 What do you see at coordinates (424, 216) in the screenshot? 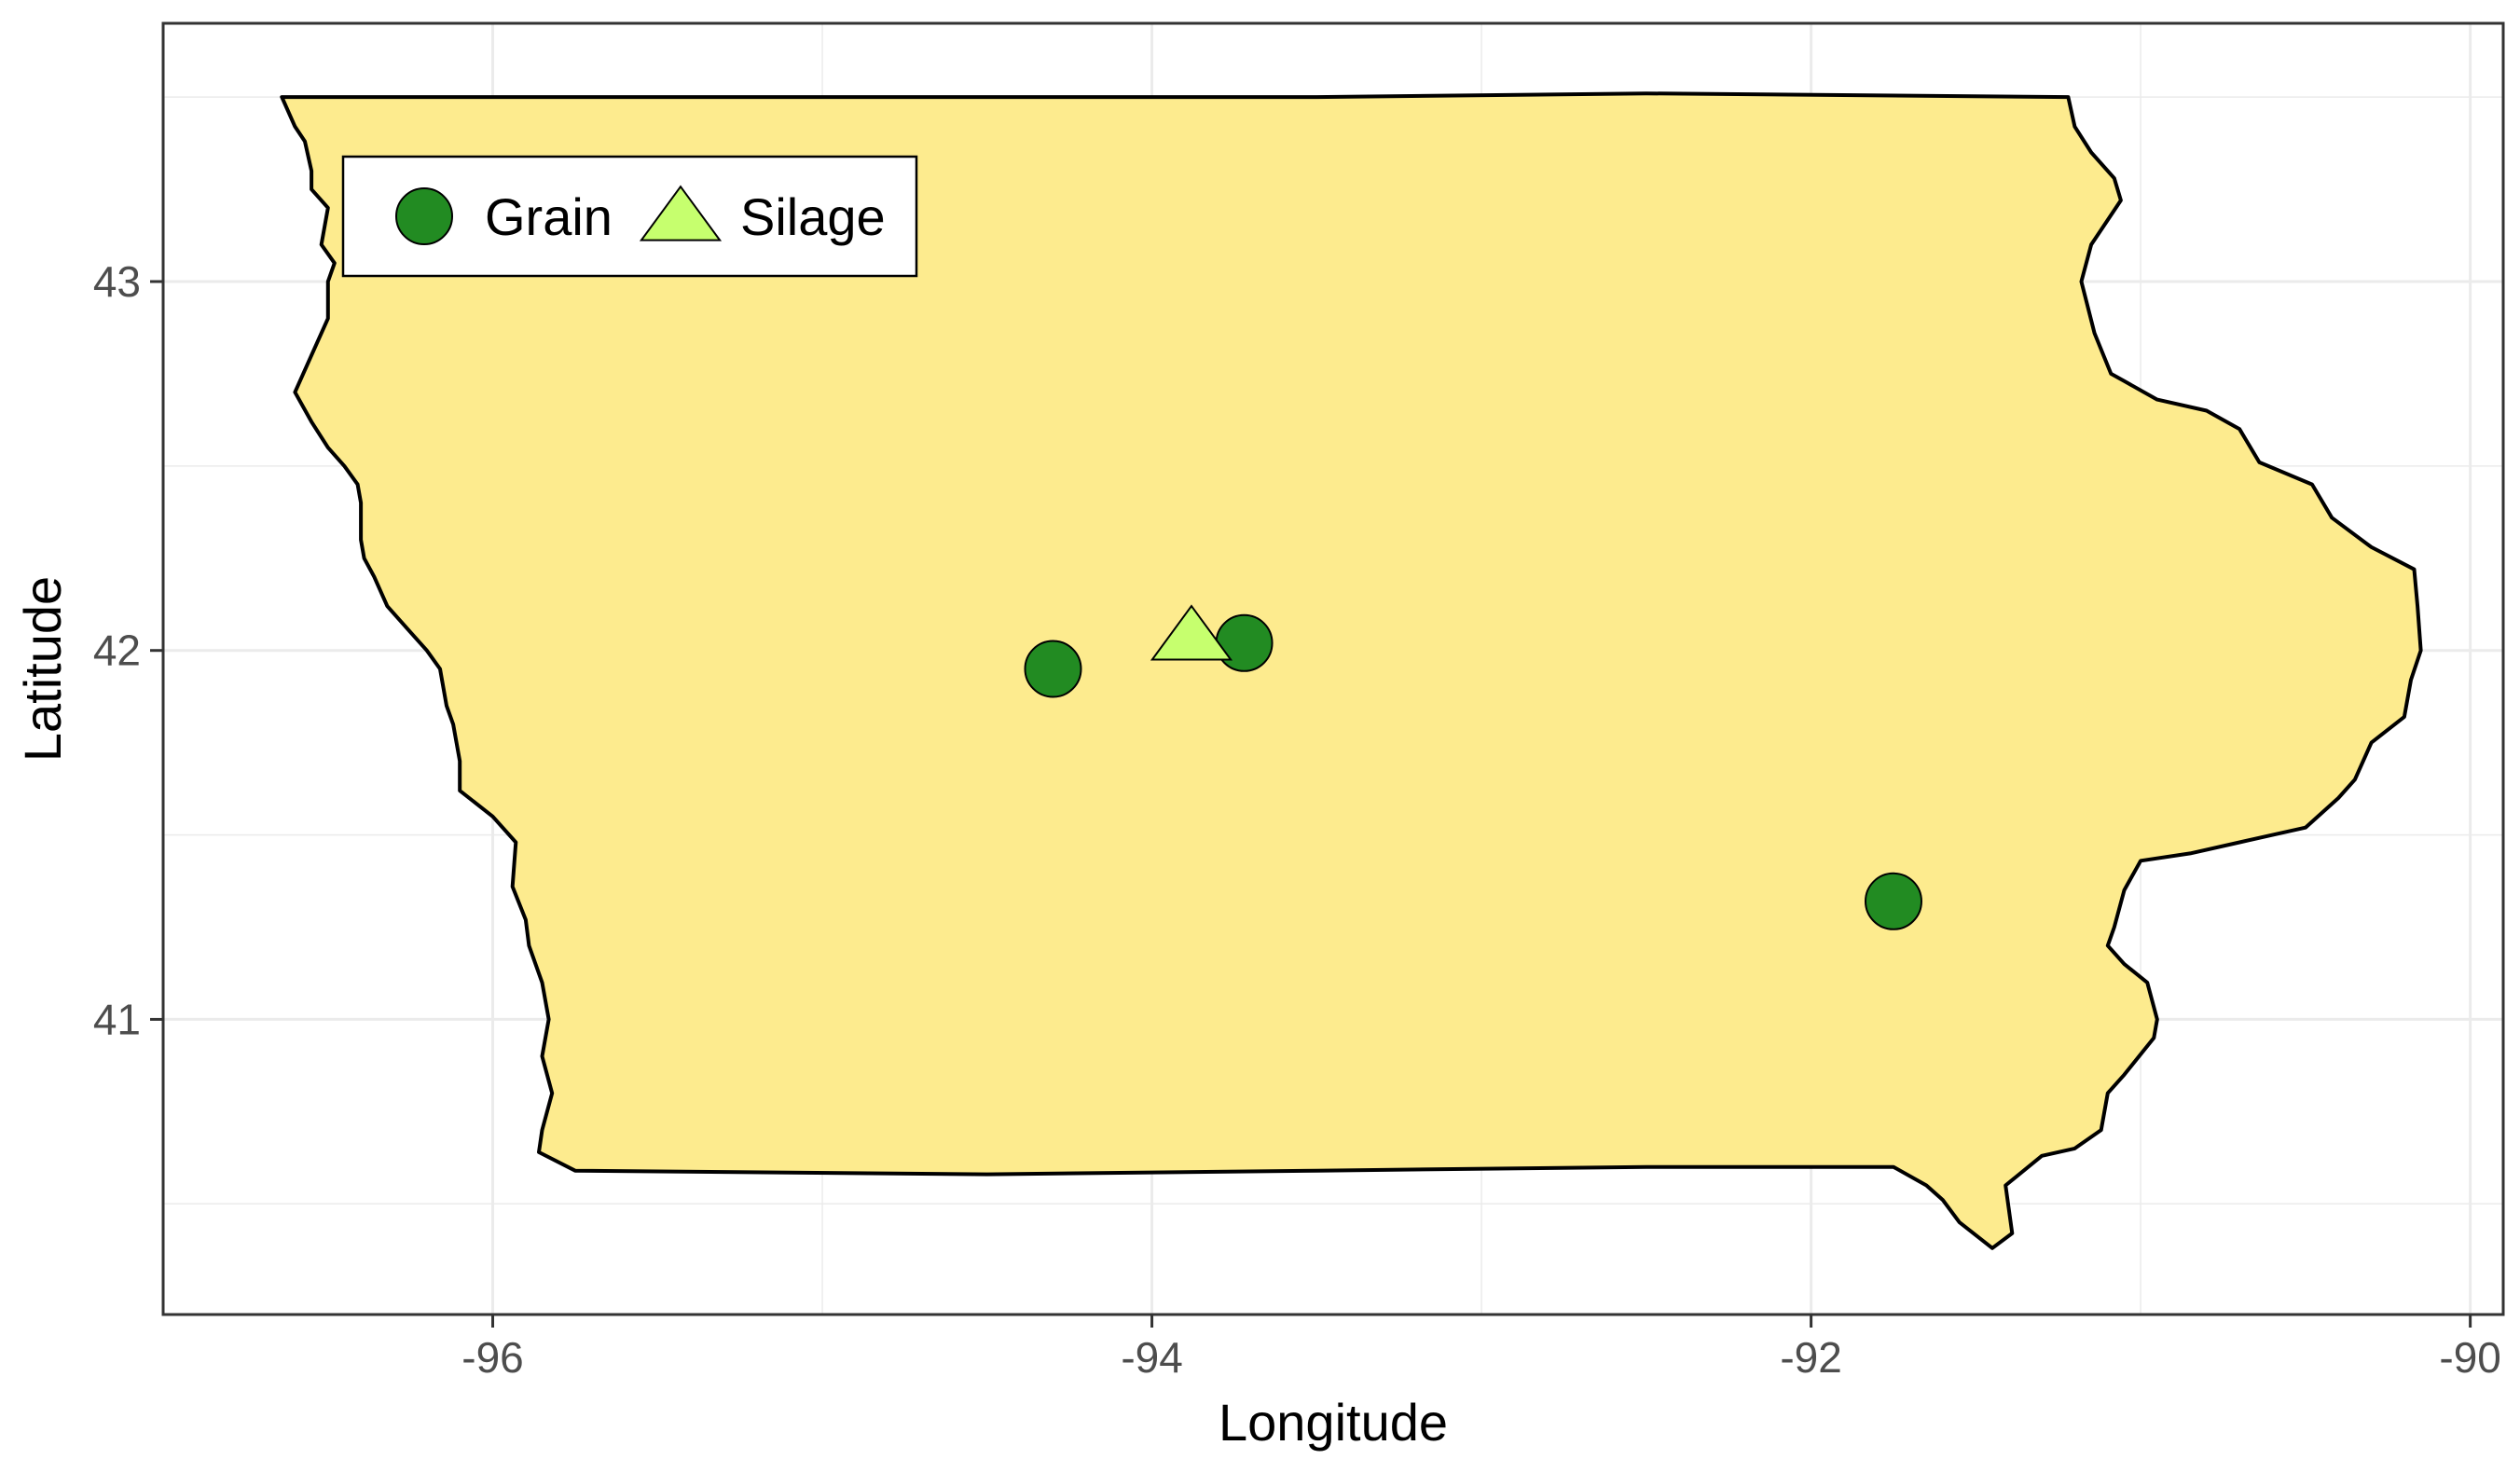
I see `legend-key-grain` at bounding box center [424, 216].